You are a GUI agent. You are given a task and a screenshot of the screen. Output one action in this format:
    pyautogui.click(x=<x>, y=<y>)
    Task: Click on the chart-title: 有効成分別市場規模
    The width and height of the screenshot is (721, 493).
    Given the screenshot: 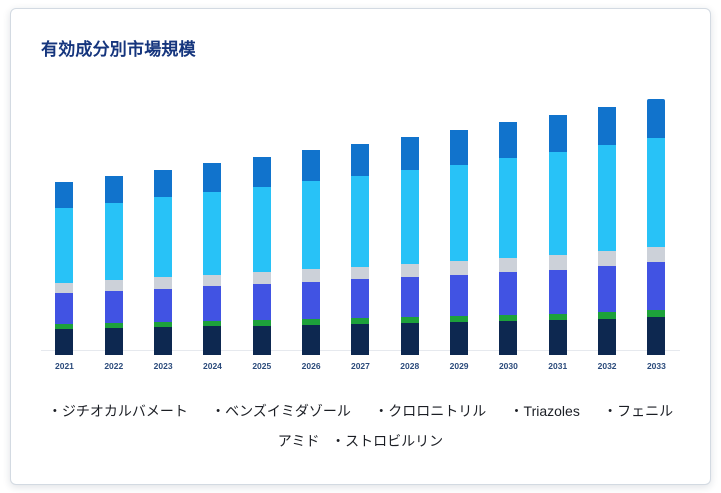 What is the action you would take?
    pyautogui.click(x=118, y=49)
    